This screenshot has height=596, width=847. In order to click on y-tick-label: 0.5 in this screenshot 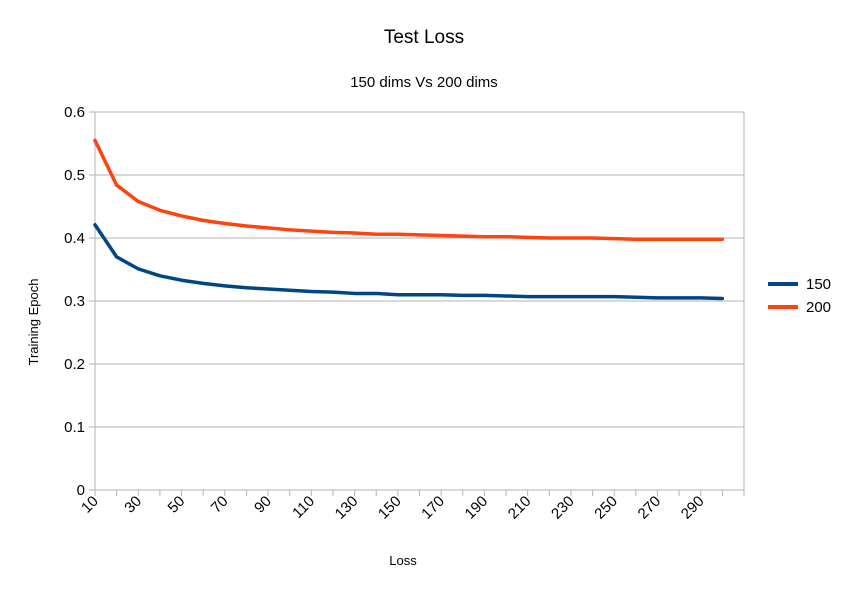, I will do `click(74, 175)`.